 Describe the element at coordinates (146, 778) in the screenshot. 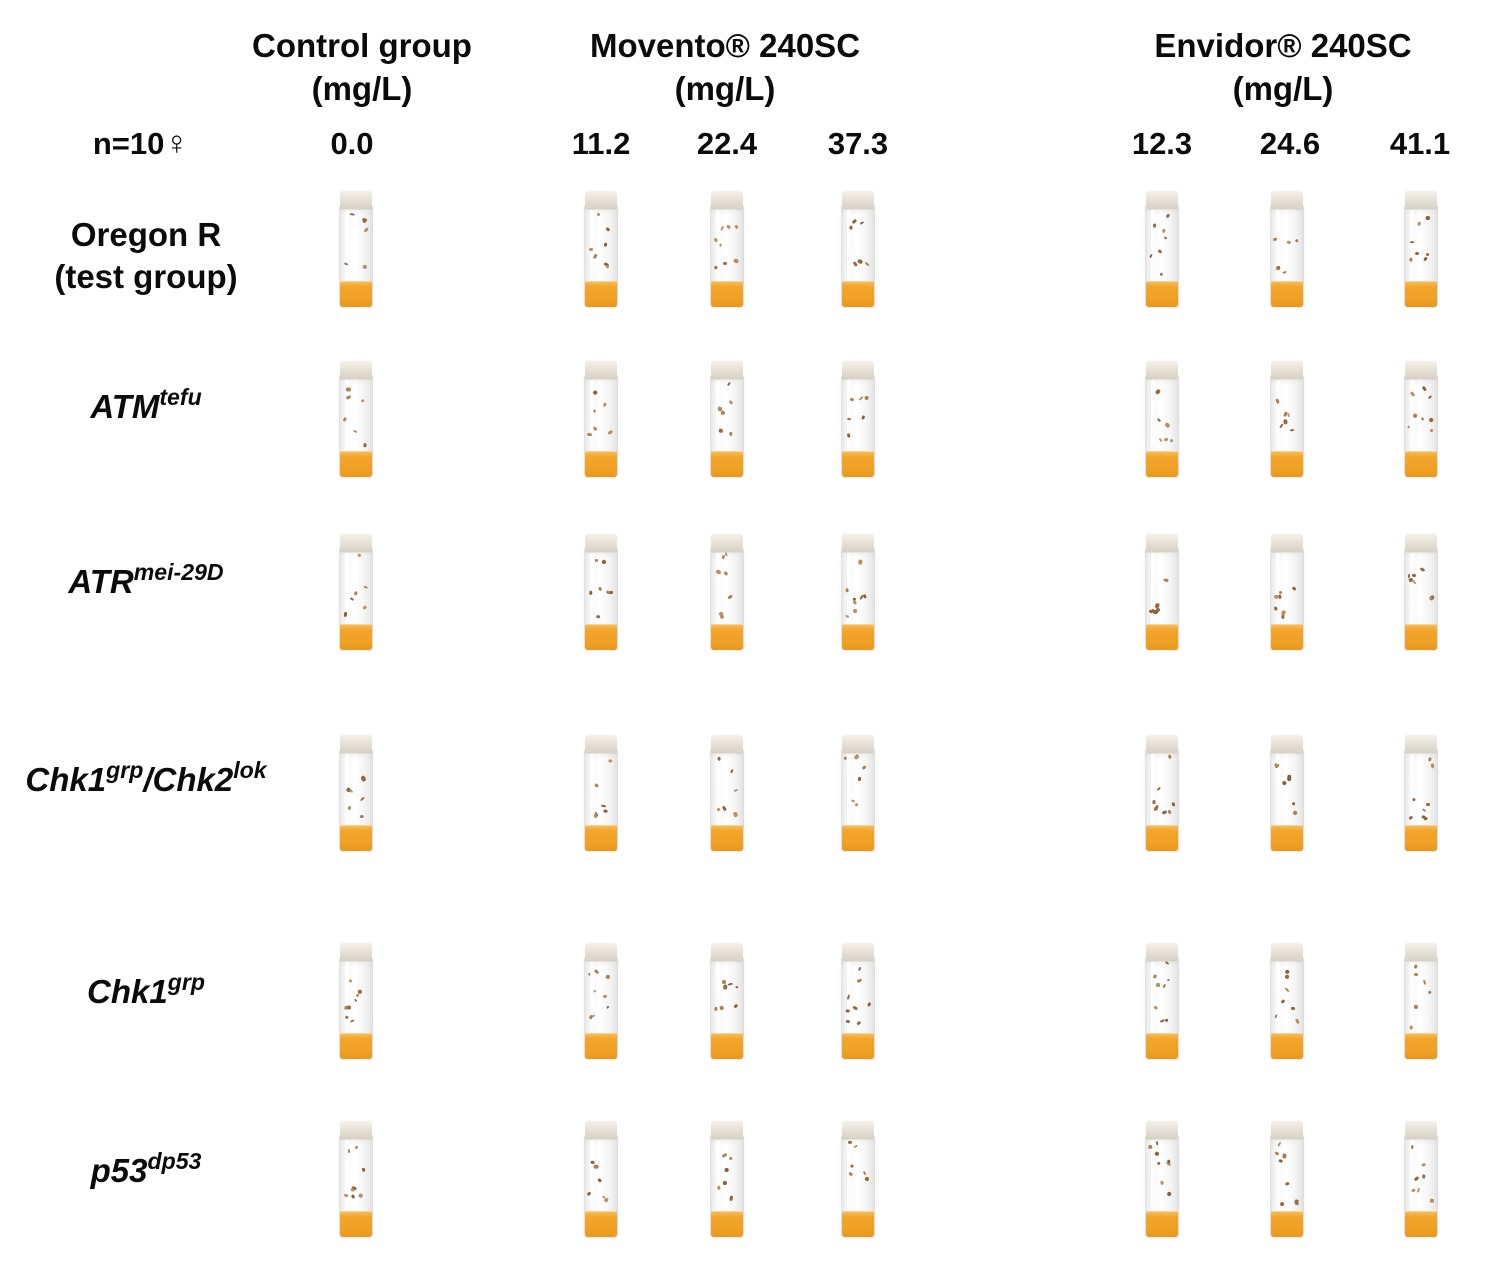

I see `row-label-chk1-chk2: Chk1grp/Chk2lok` at that location.